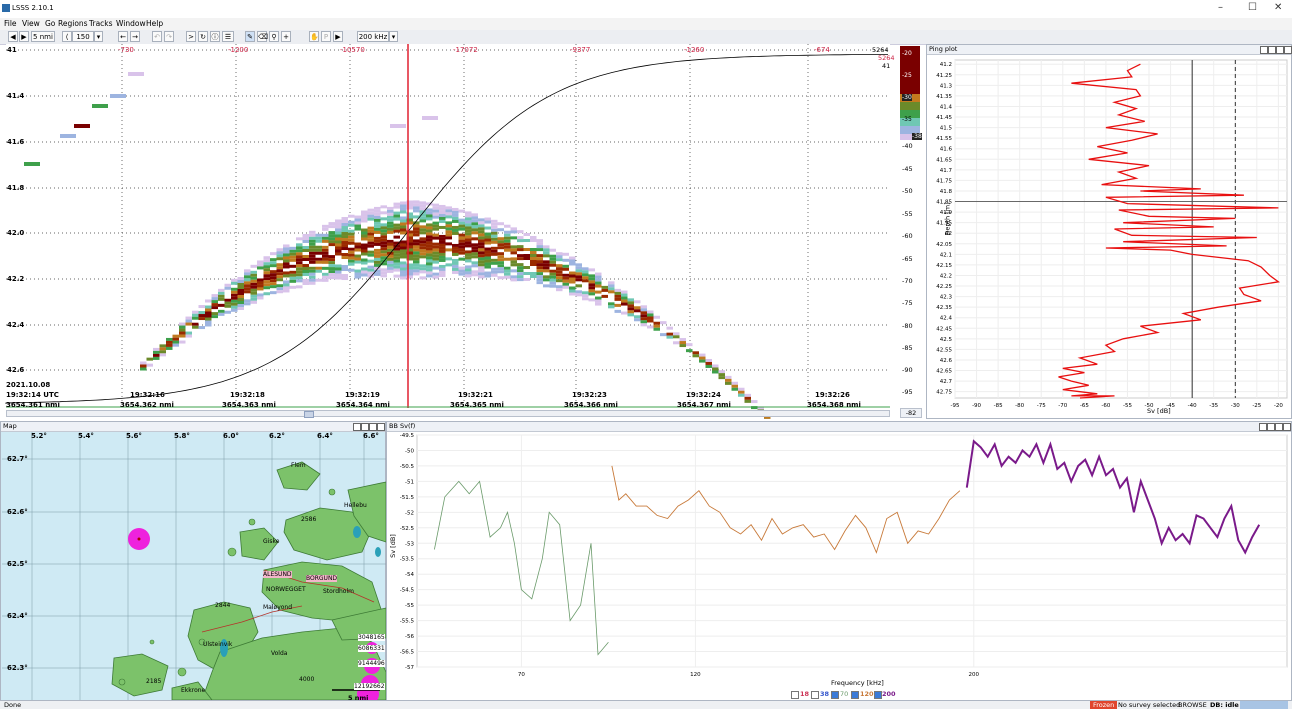  I want to click on scale-marker: -38, so click(917, 136).